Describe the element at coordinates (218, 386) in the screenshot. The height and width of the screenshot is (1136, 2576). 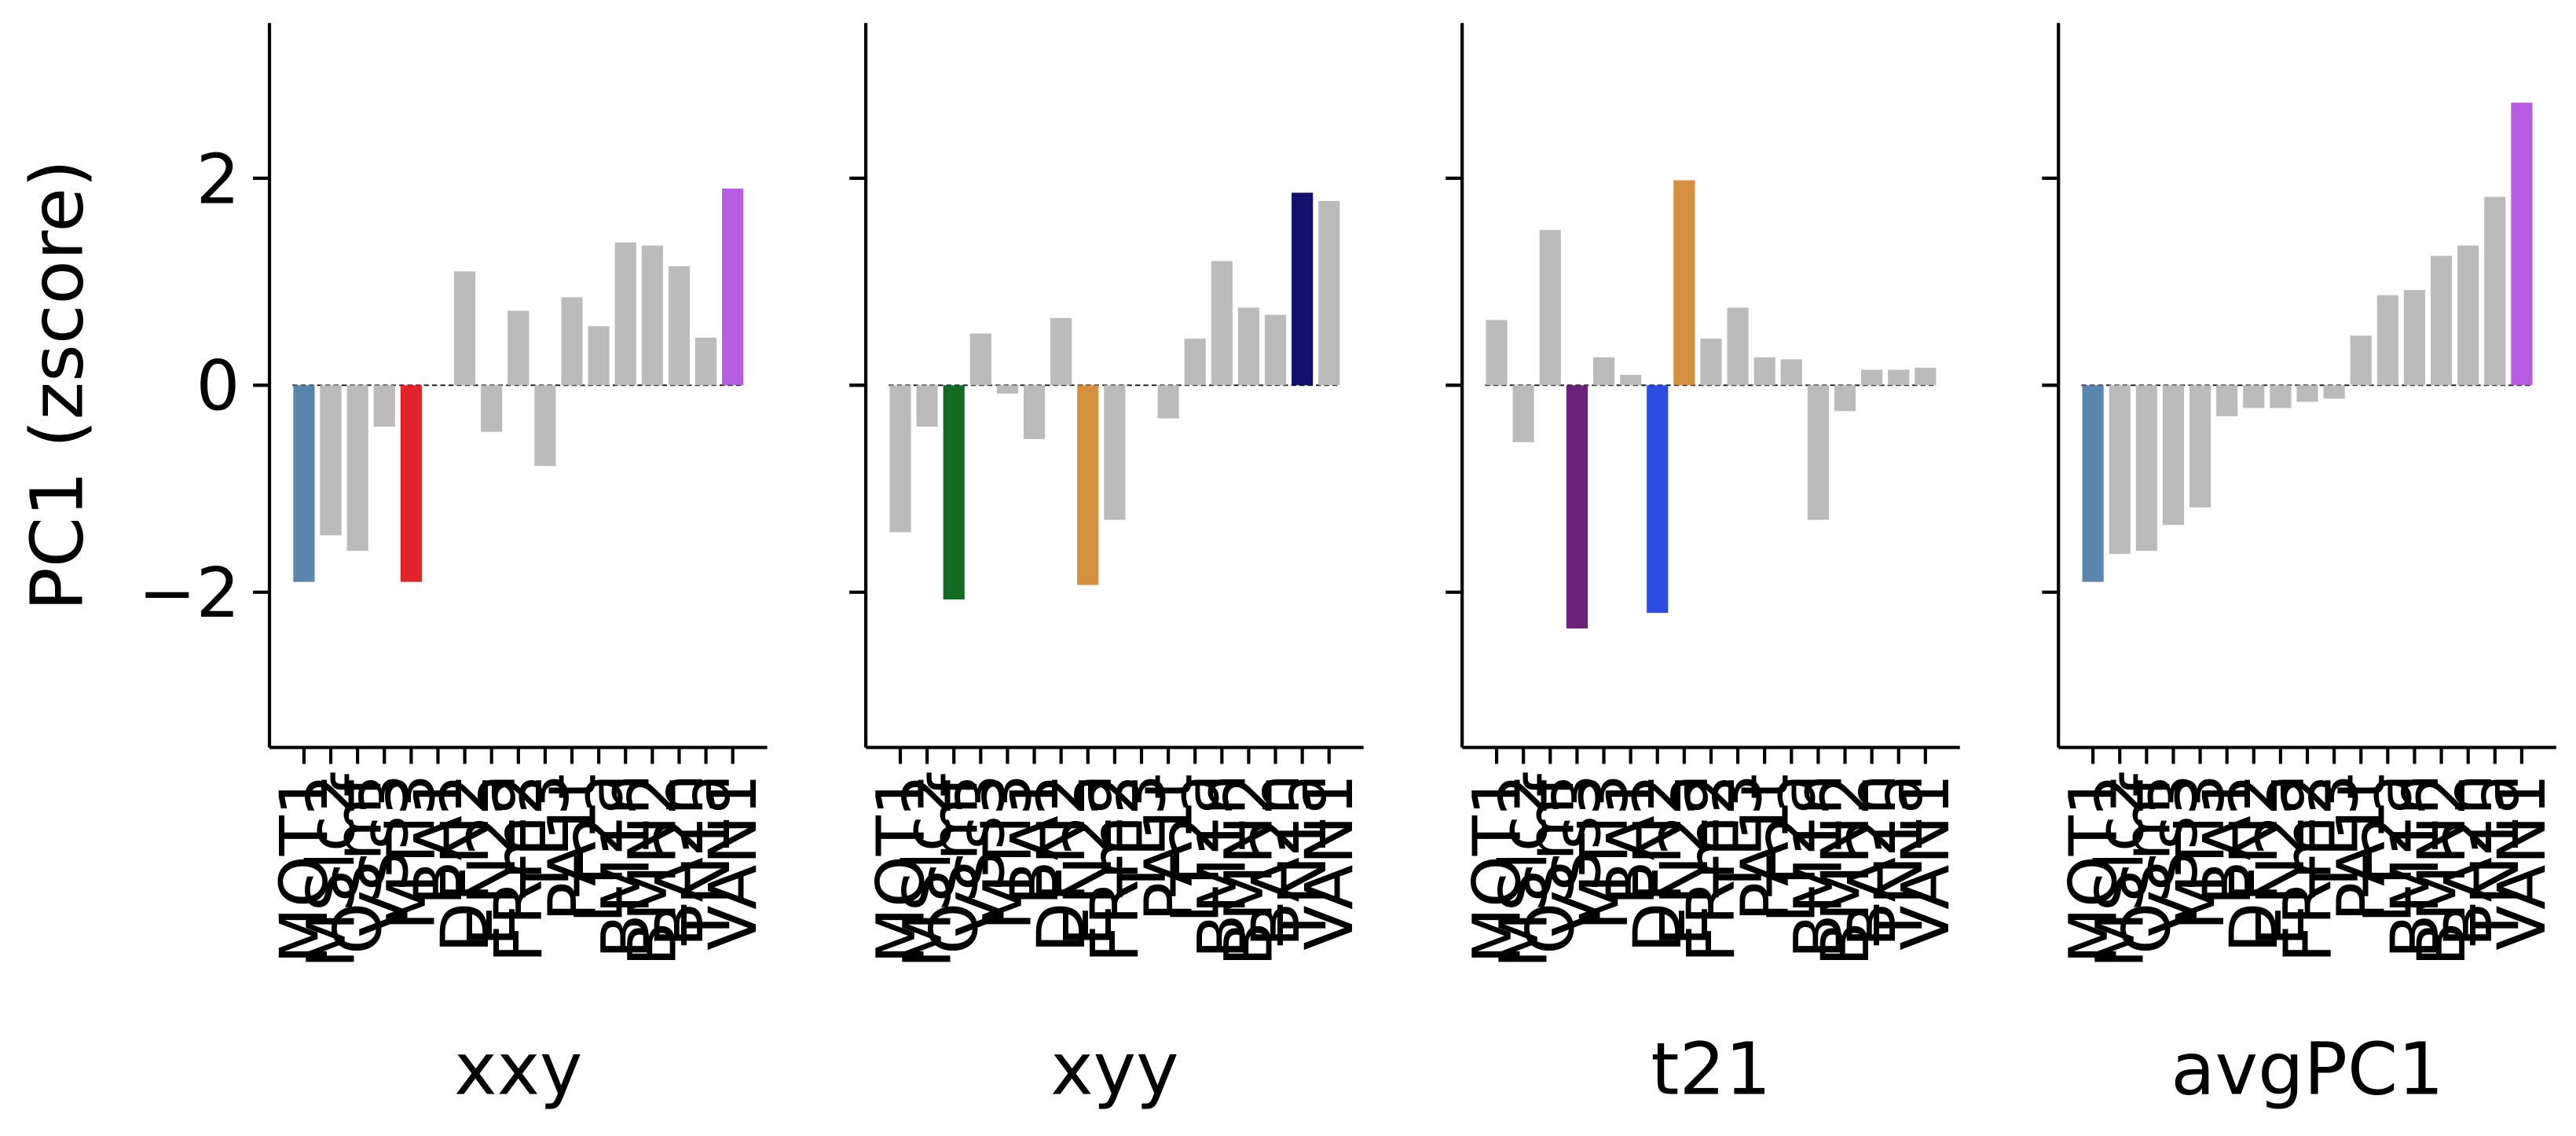
I see `y-tick-label: 0` at that location.